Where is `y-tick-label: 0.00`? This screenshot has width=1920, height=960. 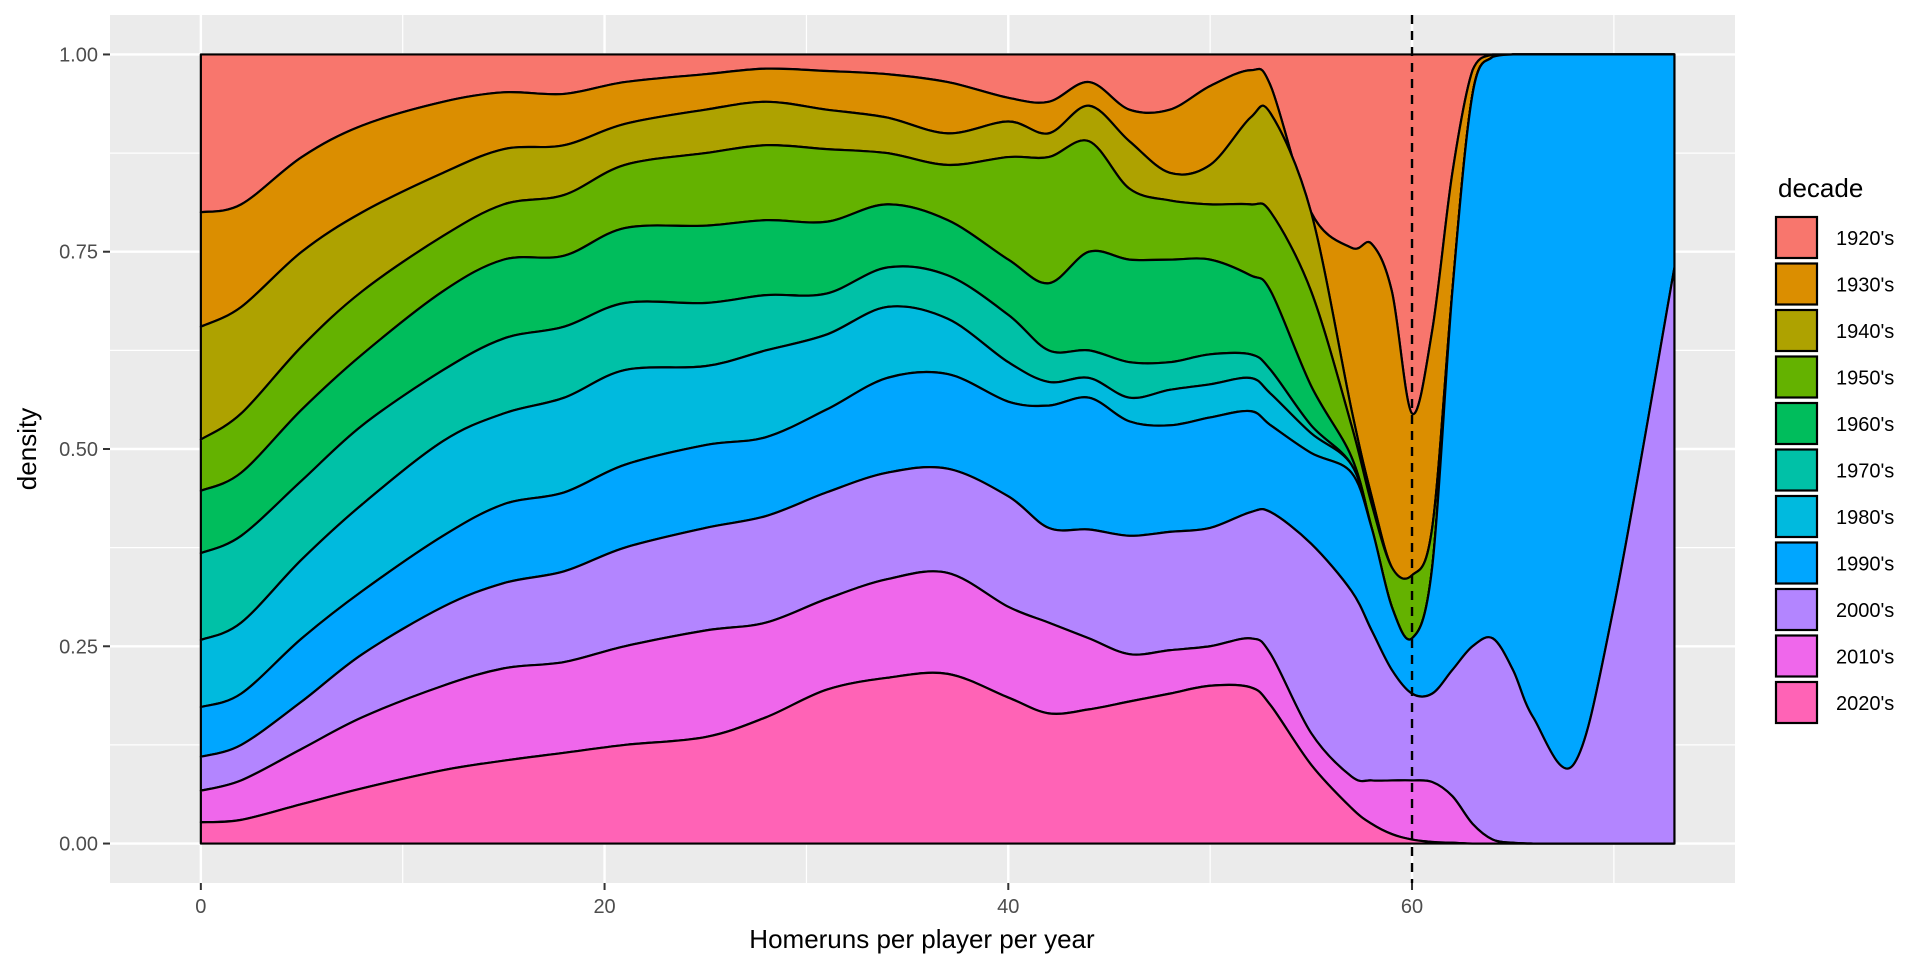
y-tick-label: 0.00 is located at coordinates (78, 845).